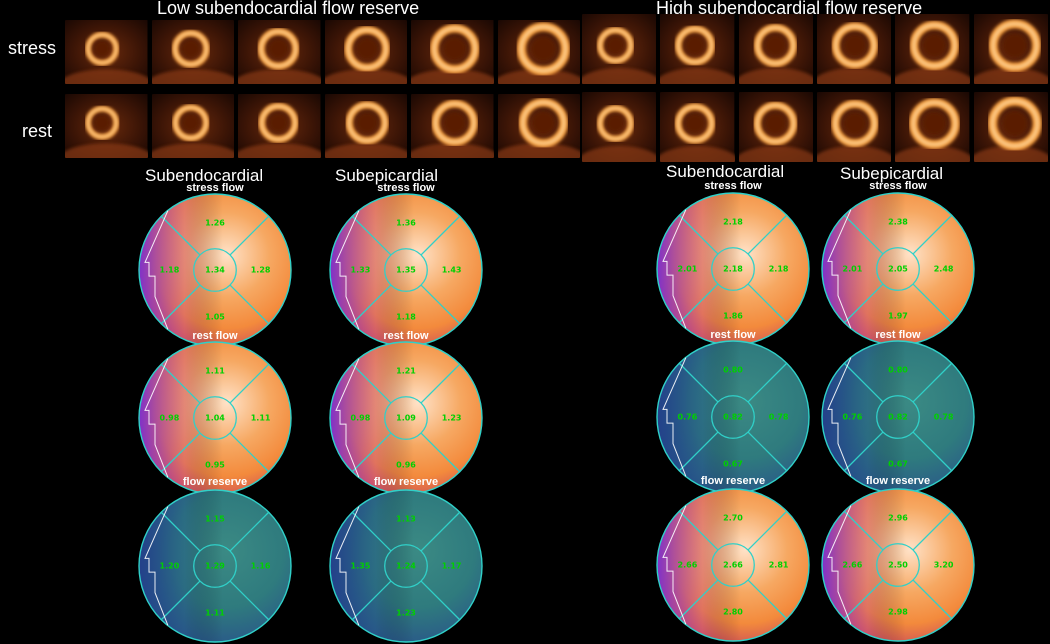 The width and height of the screenshot is (1050, 644). Describe the element at coordinates (452, 566) in the screenshot. I see `value-right: 1.17` at that location.